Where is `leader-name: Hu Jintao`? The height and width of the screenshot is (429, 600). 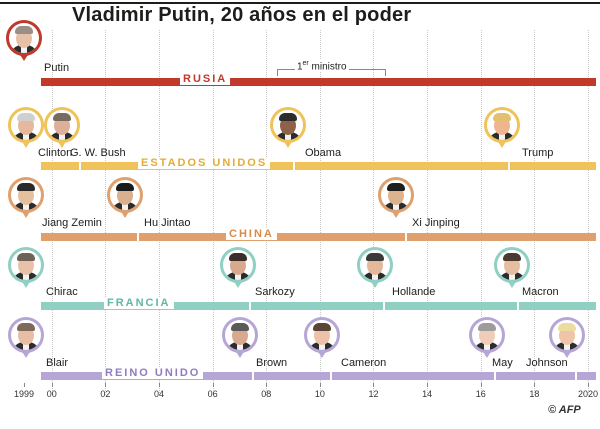 leader-name: Hu Jintao is located at coordinates (167, 223).